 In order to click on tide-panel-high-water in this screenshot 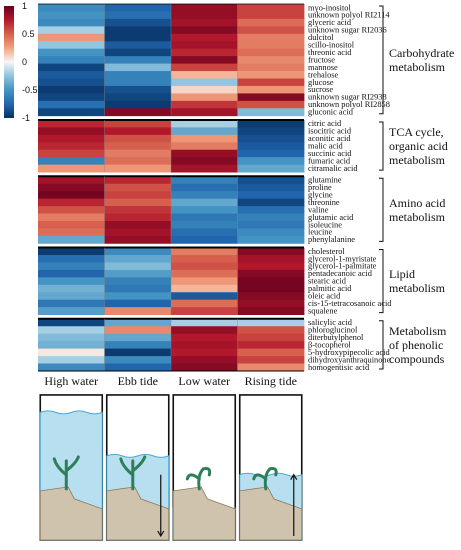, I will do `click(71, 467)`.